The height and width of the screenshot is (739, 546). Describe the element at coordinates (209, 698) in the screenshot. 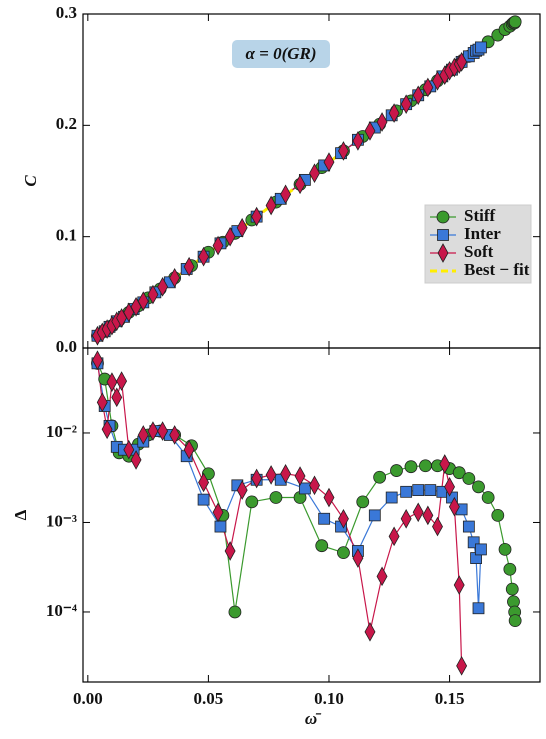

I see `x-tick-label: 0.05` at that location.